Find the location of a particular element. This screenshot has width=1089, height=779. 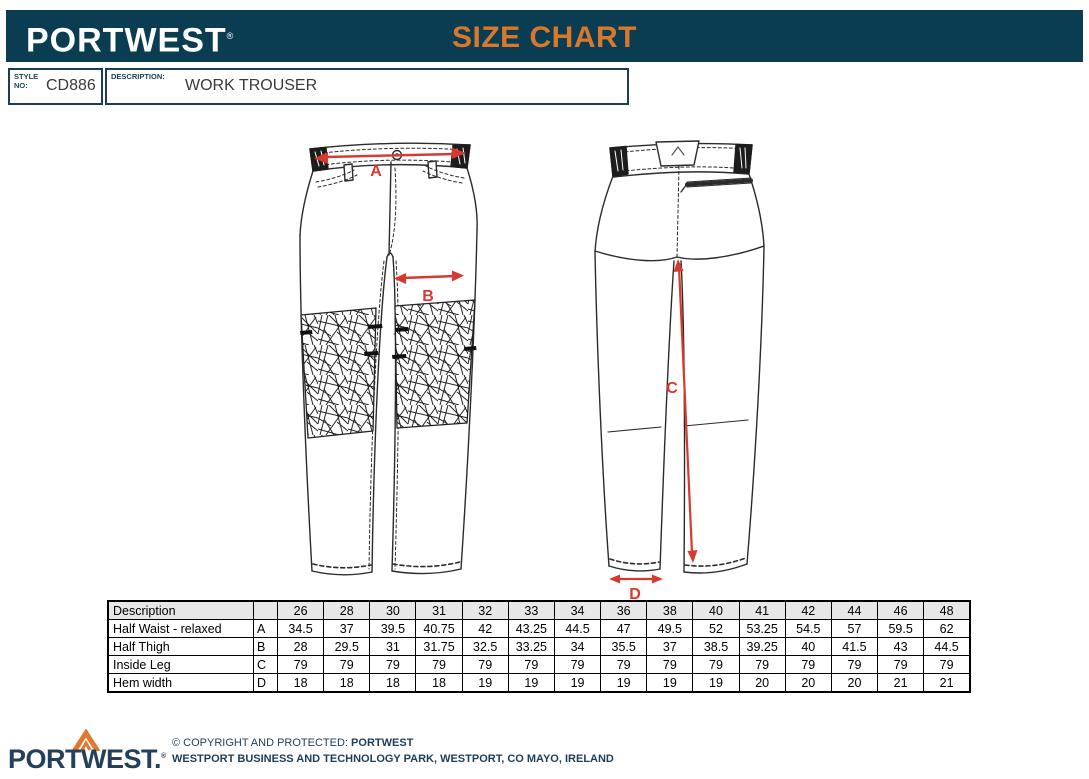

size-value: 33.25 is located at coordinates (531, 646).